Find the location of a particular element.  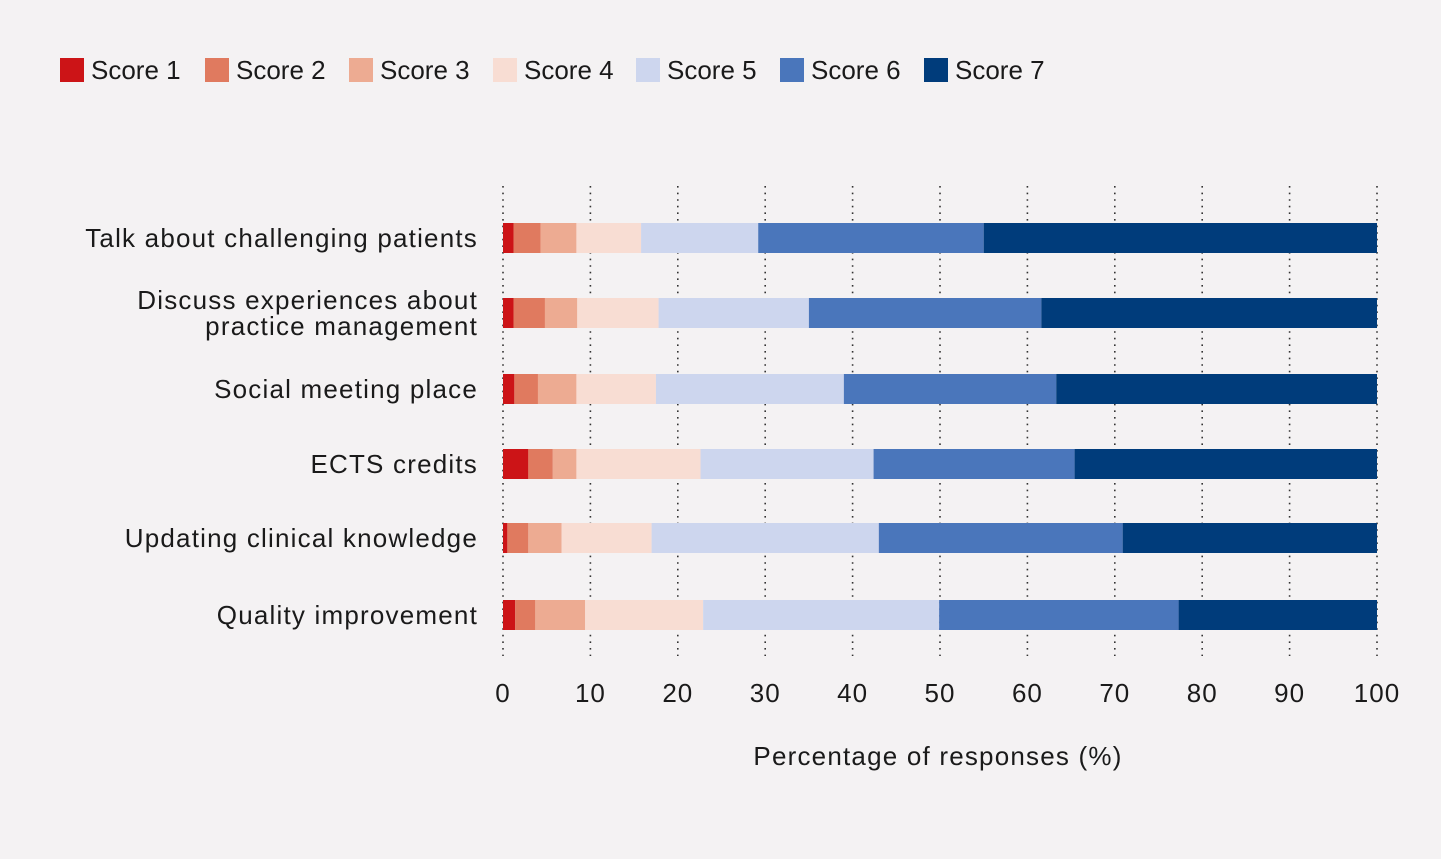

x-axis-ticks: 0 10 20 30 40 50 60 70 80 90 100 is located at coordinates (947, 693).